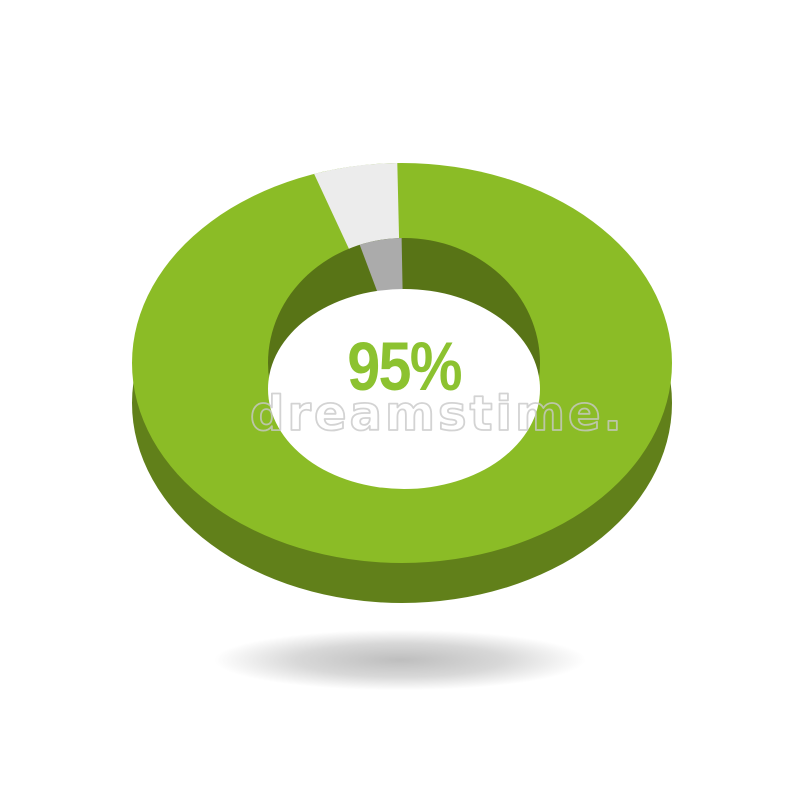 The image size is (800, 800). What do you see at coordinates (437, 414) in the screenshot?
I see `watermark-text: dreamstime.` at bounding box center [437, 414].